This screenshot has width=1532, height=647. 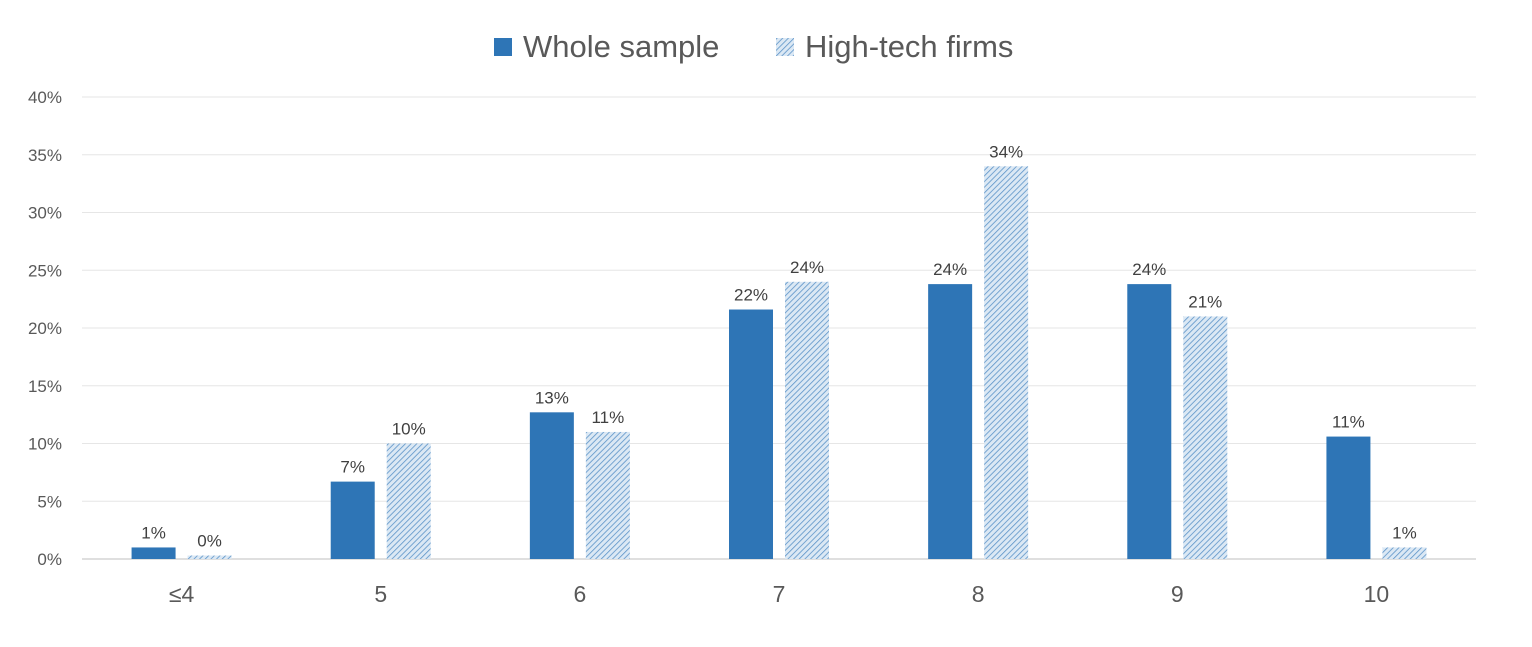 What do you see at coordinates (45, 213) in the screenshot?
I see `y-tick-label: 30%` at bounding box center [45, 213].